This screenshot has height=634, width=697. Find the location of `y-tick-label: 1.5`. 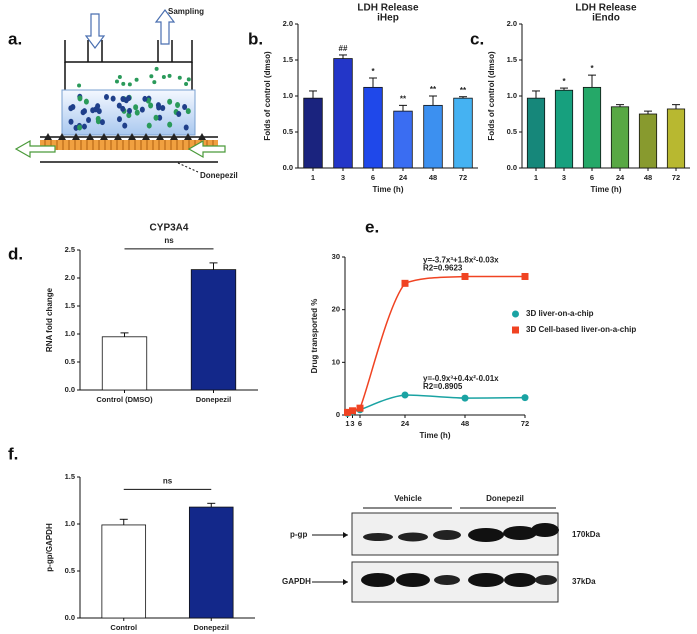

y-tick-label: 1.5 is located at coordinates (512, 59).